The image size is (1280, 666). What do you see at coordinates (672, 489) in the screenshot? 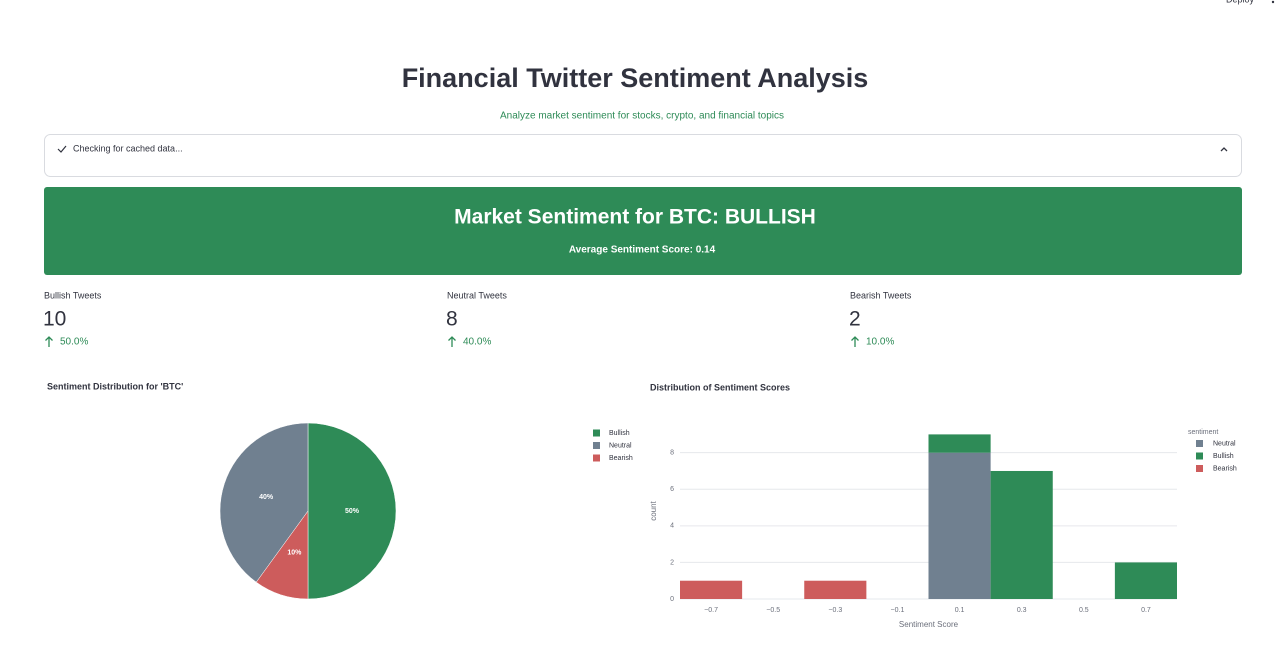
I see `y-tick-label: 6` at bounding box center [672, 489].